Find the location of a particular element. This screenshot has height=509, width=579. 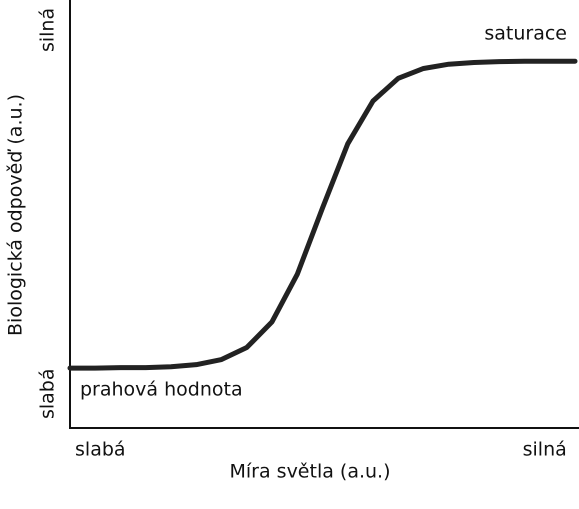

annotation: prahová hodnota is located at coordinates (161, 390).